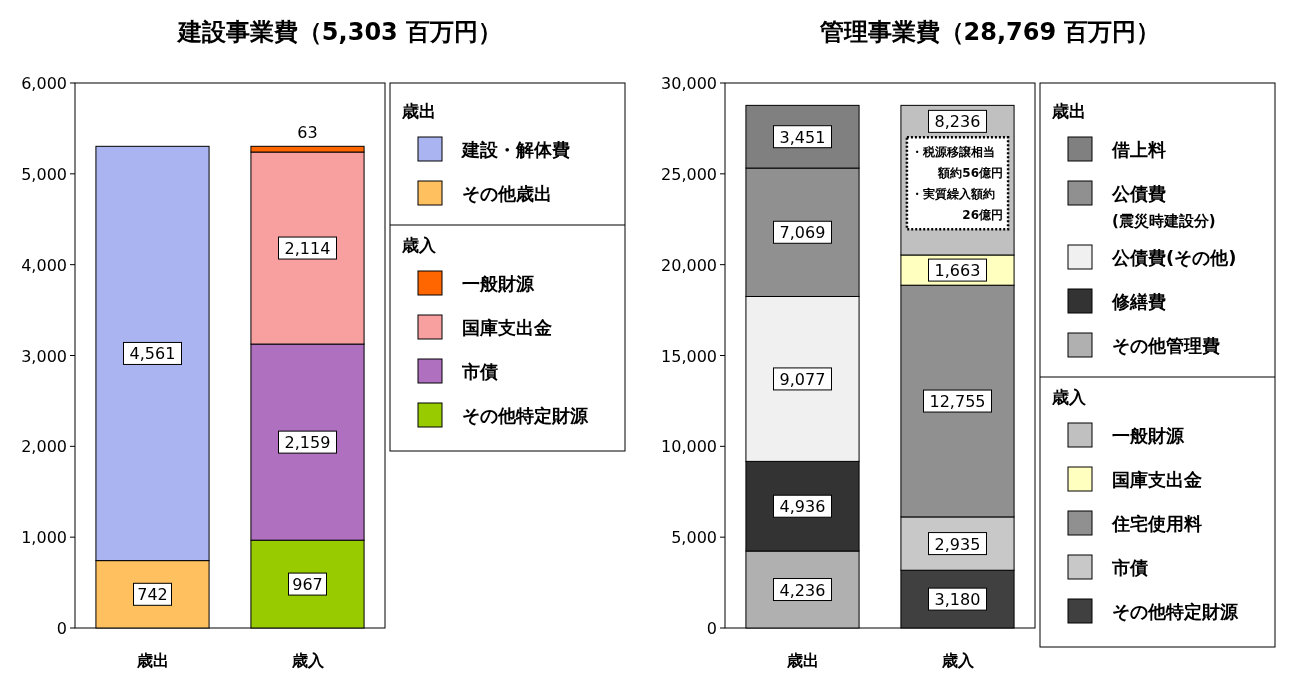 The image size is (1304, 685). What do you see at coordinates (802, 590) in the screenshot?
I see `data-label: 4,236` at bounding box center [802, 590].